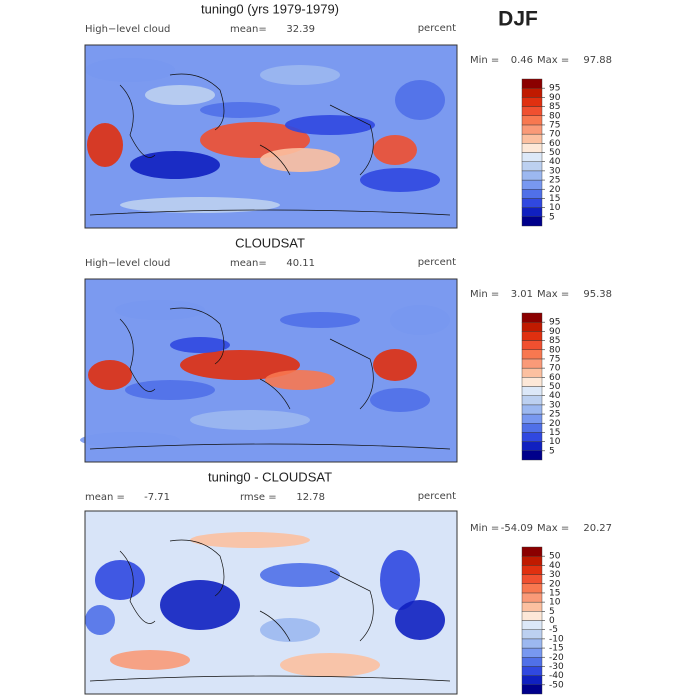  I want to click on colorbar-label: -30, so click(556, 667).